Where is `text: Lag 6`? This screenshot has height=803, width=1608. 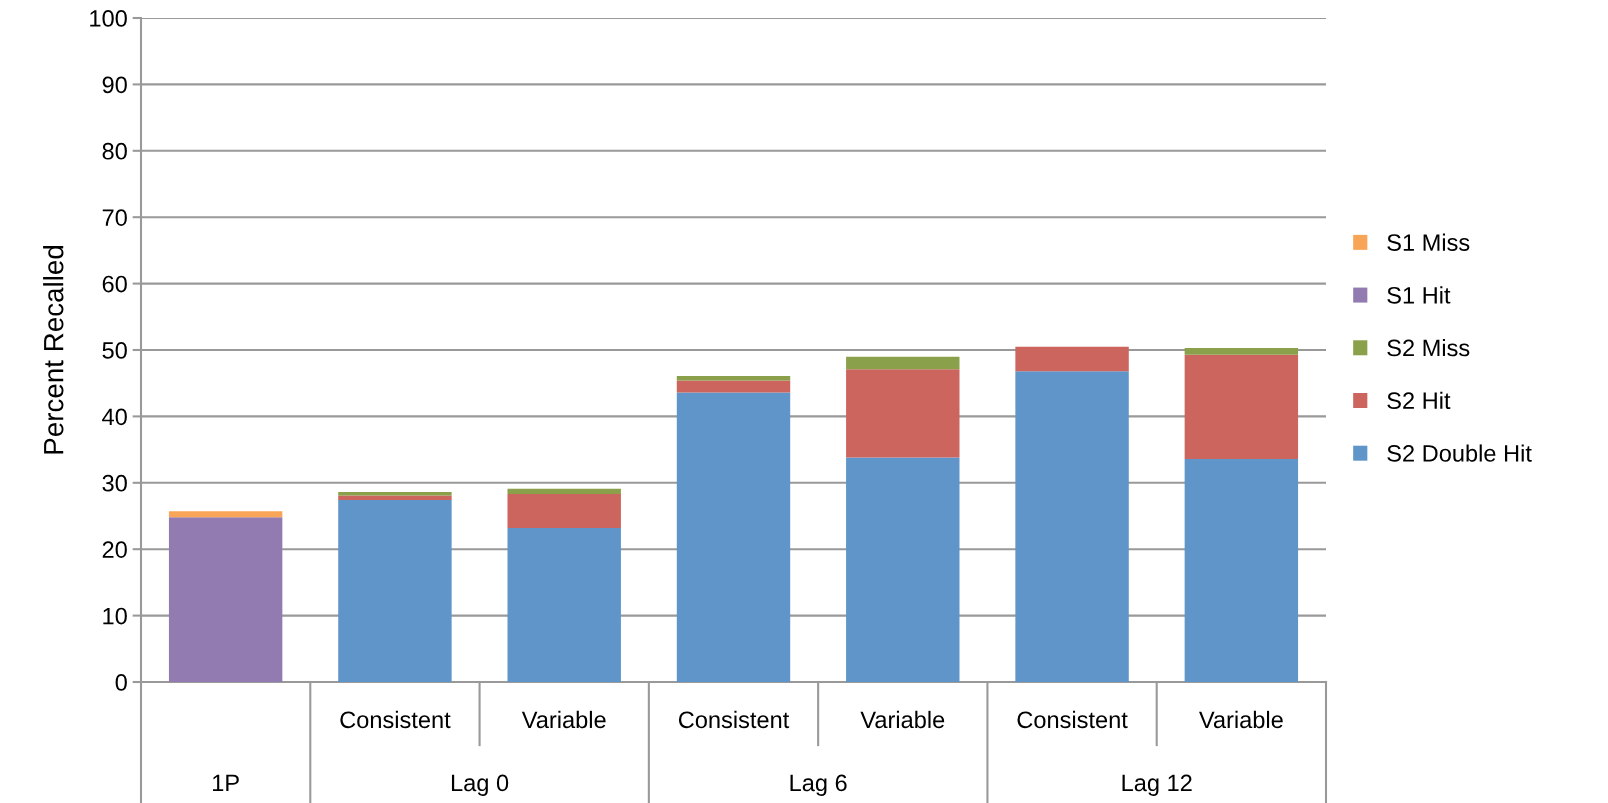
text: Lag 6 is located at coordinates (818, 785).